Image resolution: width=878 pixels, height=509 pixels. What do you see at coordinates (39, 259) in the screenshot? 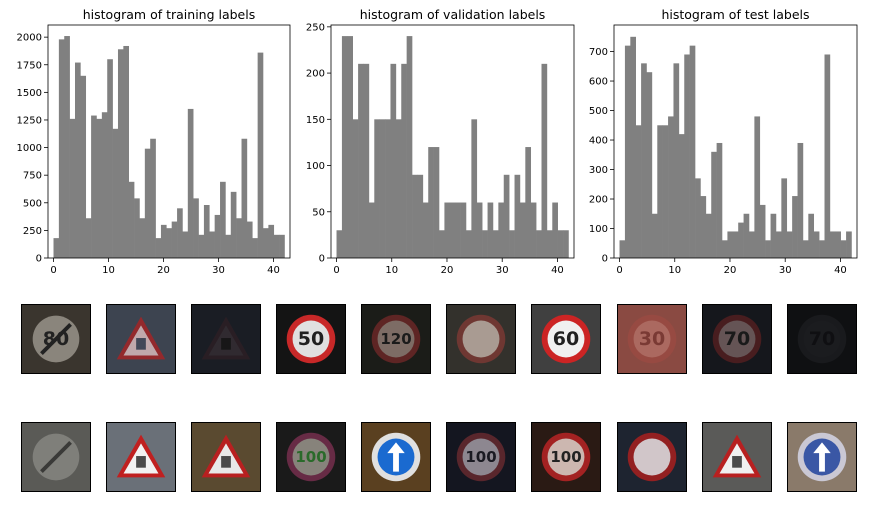
I see `y-tick-label: 0` at bounding box center [39, 259].